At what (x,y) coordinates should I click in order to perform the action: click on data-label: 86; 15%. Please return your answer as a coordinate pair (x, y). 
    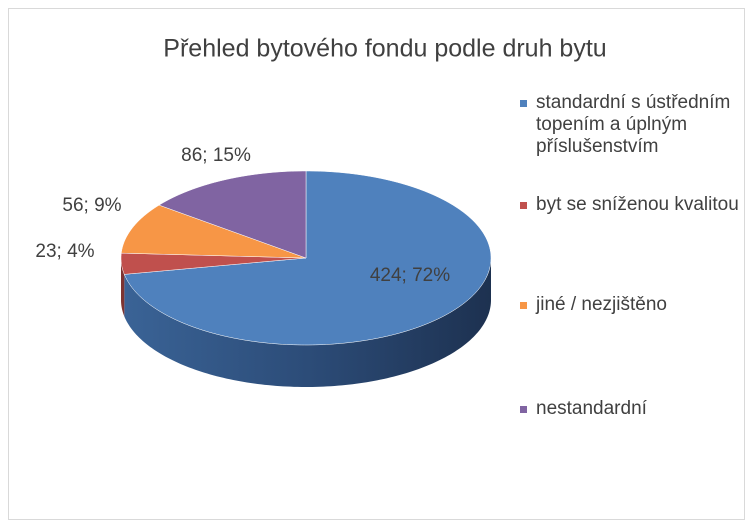
    Looking at the image, I should click on (216, 155).